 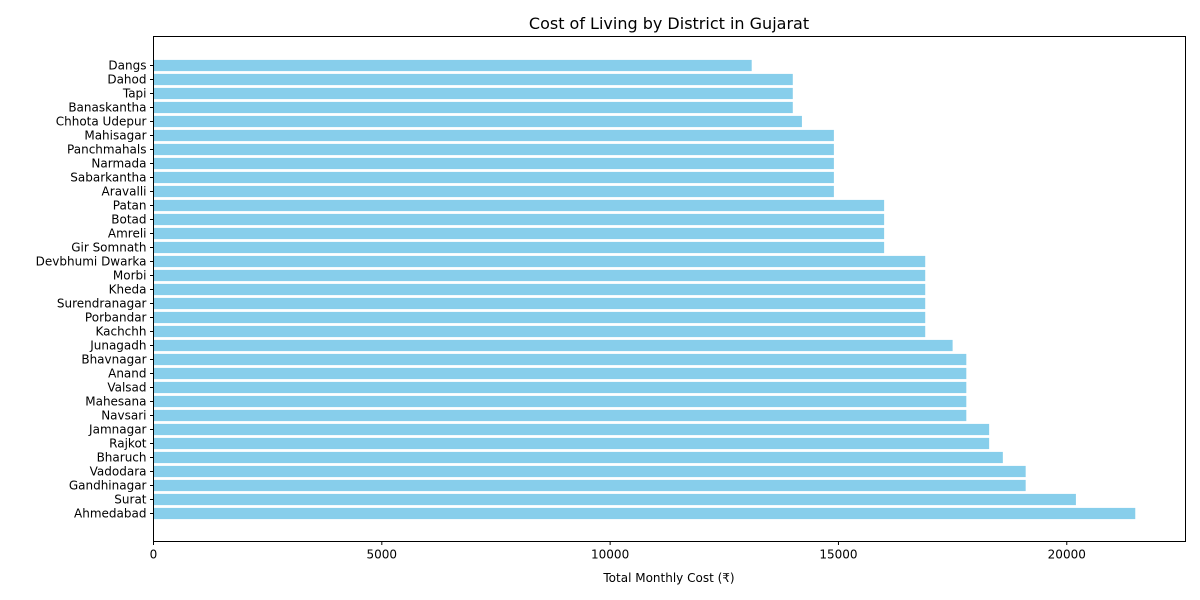 What do you see at coordinates (154, 555) in the screenshot?
I see `x-tick-label: 0` at bounding box center [154, 555].